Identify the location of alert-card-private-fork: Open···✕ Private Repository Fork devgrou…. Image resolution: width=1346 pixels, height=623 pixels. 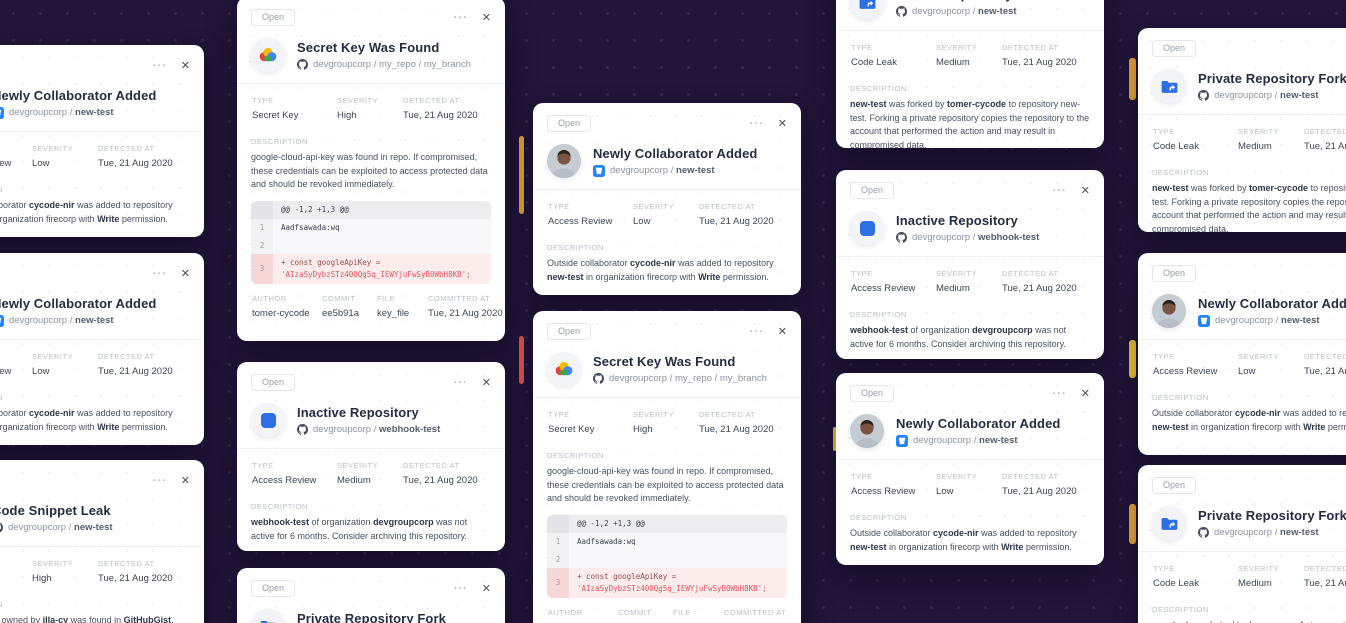
(970, 74).